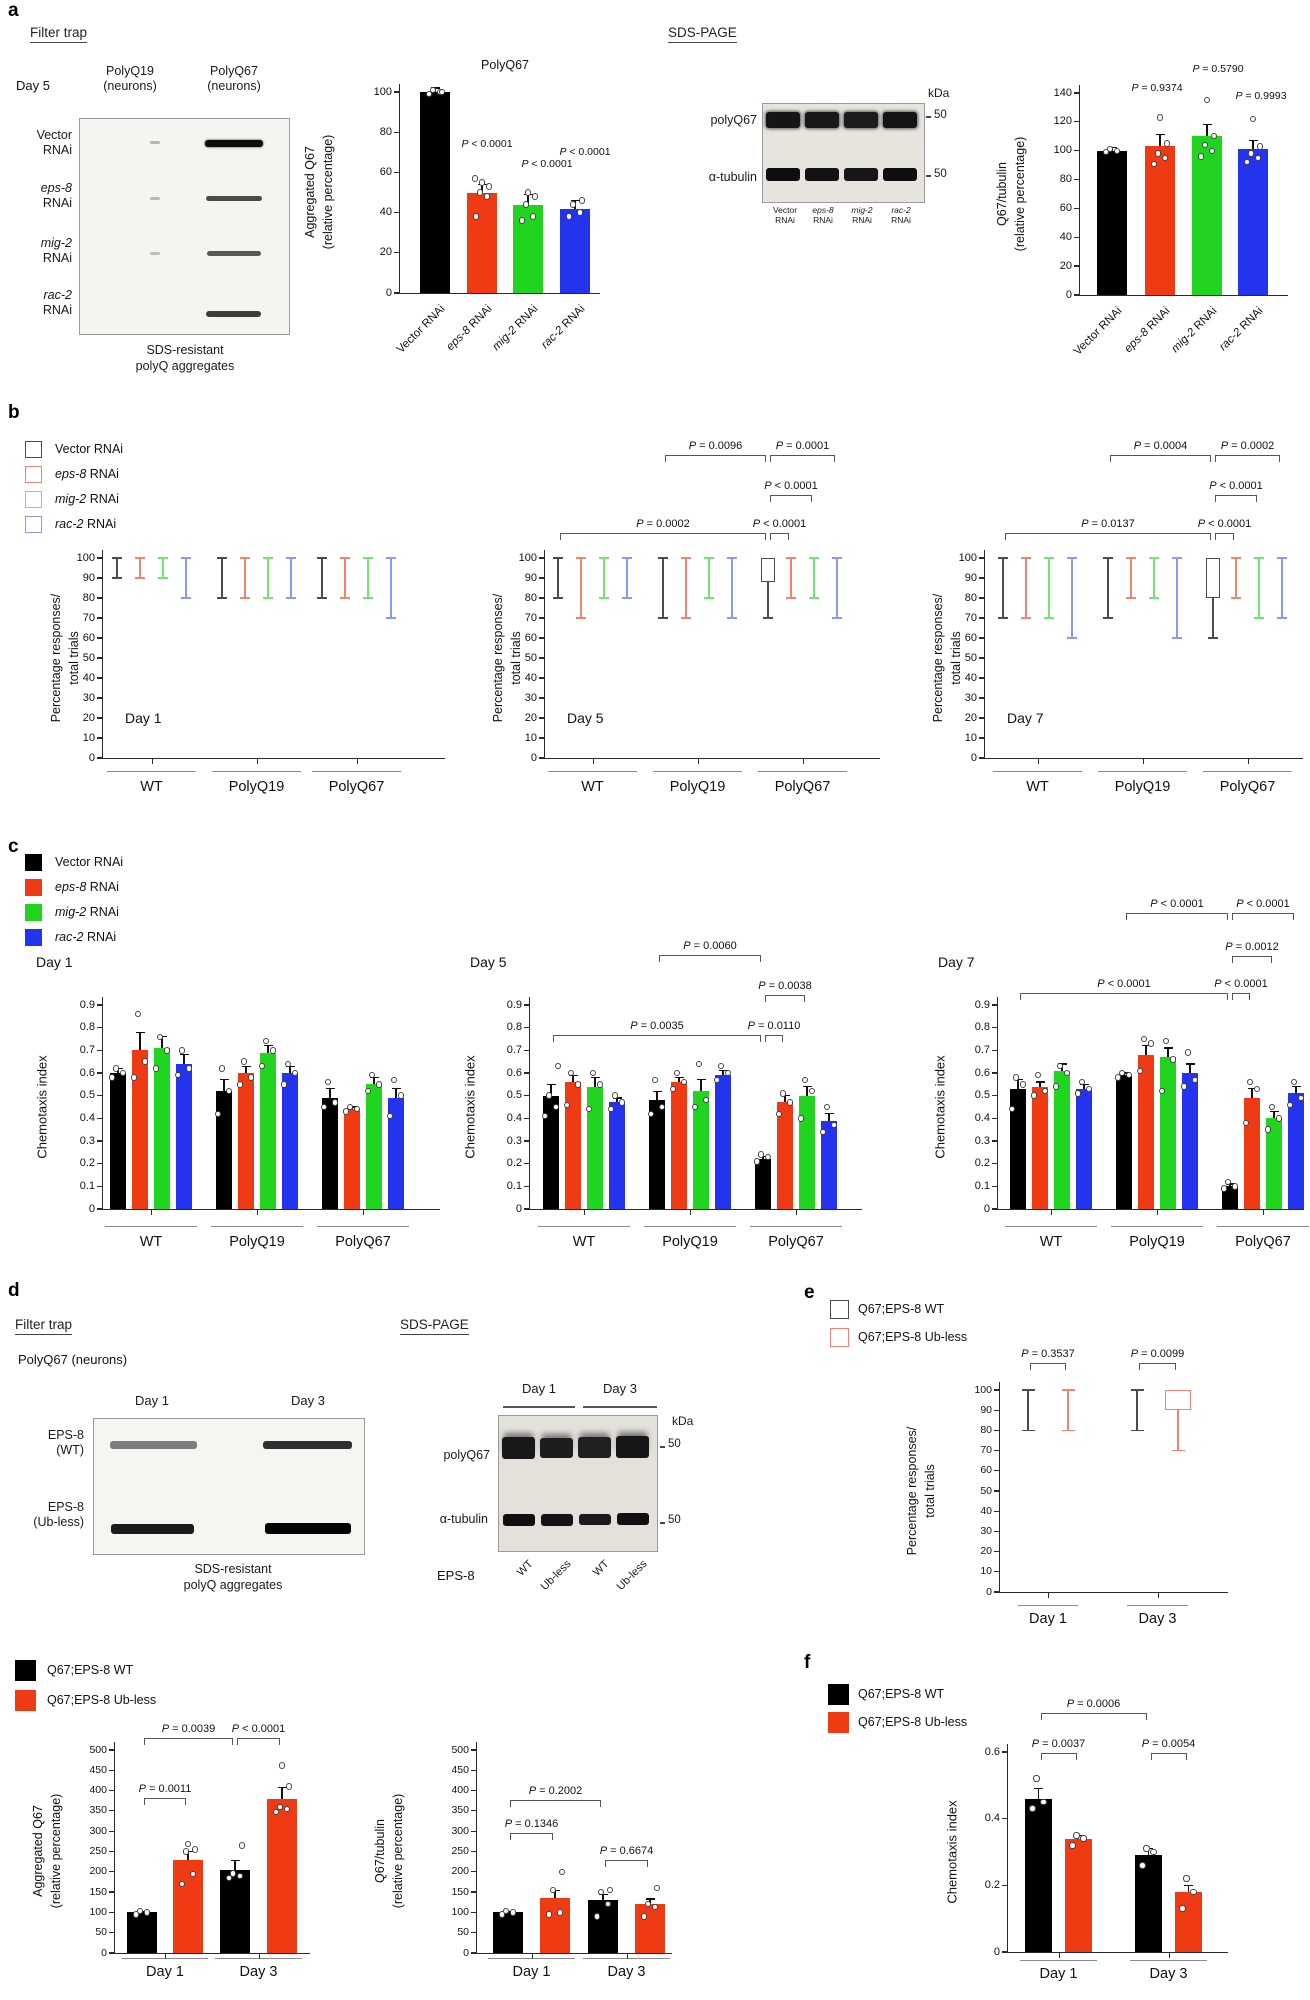  Describe the element at coordinates (986, 1409) in the screenshot. I see `e_resp-ytick-label: 90` at that location.